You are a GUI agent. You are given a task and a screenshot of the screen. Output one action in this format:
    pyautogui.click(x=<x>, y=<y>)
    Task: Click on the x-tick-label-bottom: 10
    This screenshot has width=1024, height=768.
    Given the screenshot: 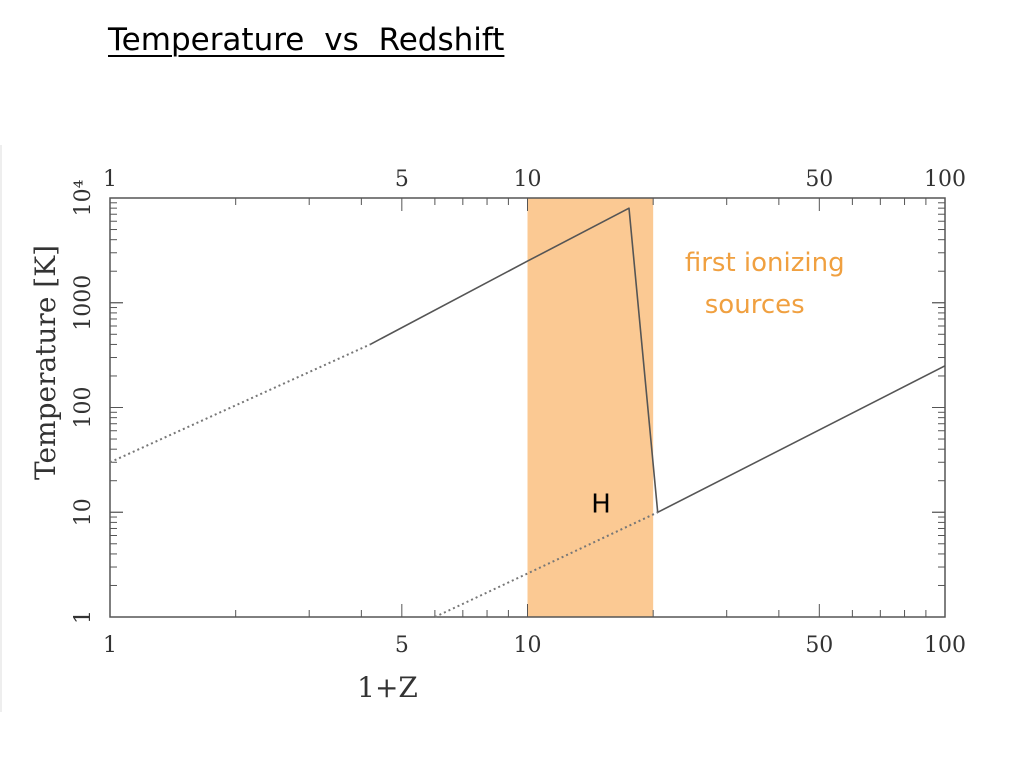 What is the action you would take?
    pyautogui.click(x=528, y=645)
    